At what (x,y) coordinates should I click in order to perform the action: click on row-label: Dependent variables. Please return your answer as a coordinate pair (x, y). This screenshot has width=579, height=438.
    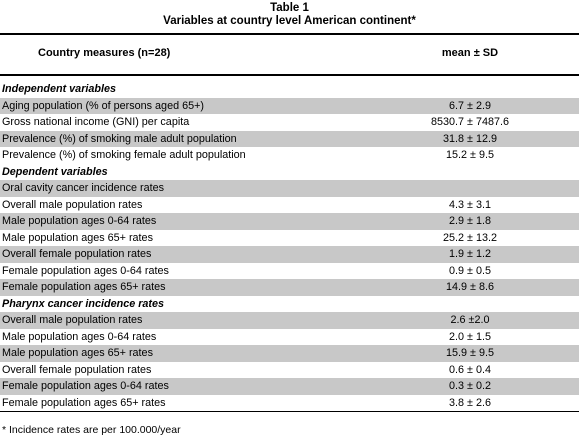
    Looking at the image, I should click on (55, 171).